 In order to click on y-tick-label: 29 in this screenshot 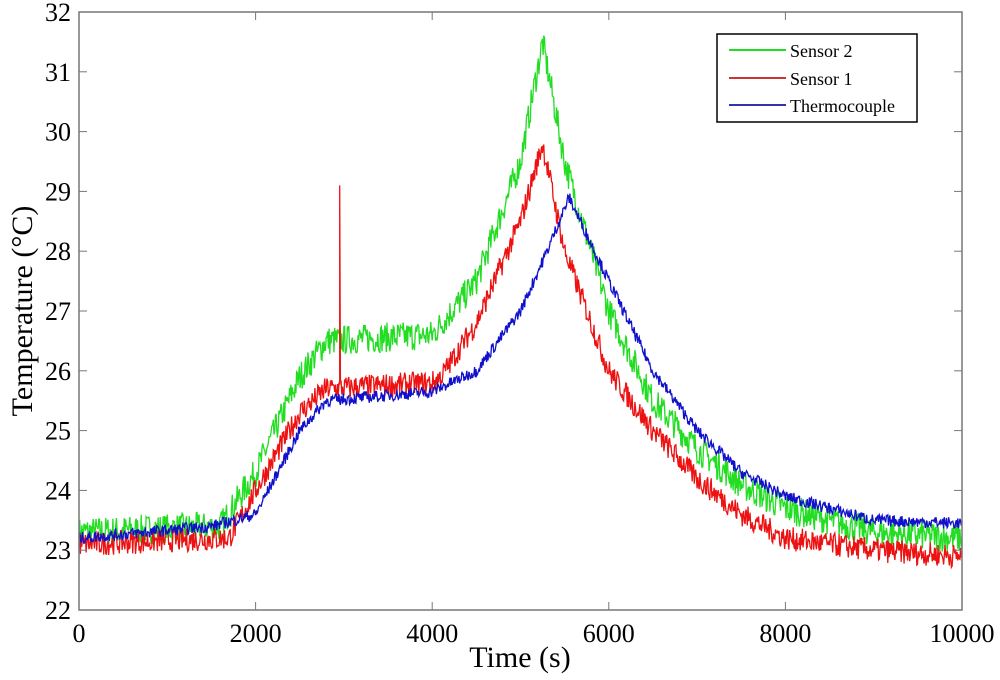, I will do `click(58, 191)`.